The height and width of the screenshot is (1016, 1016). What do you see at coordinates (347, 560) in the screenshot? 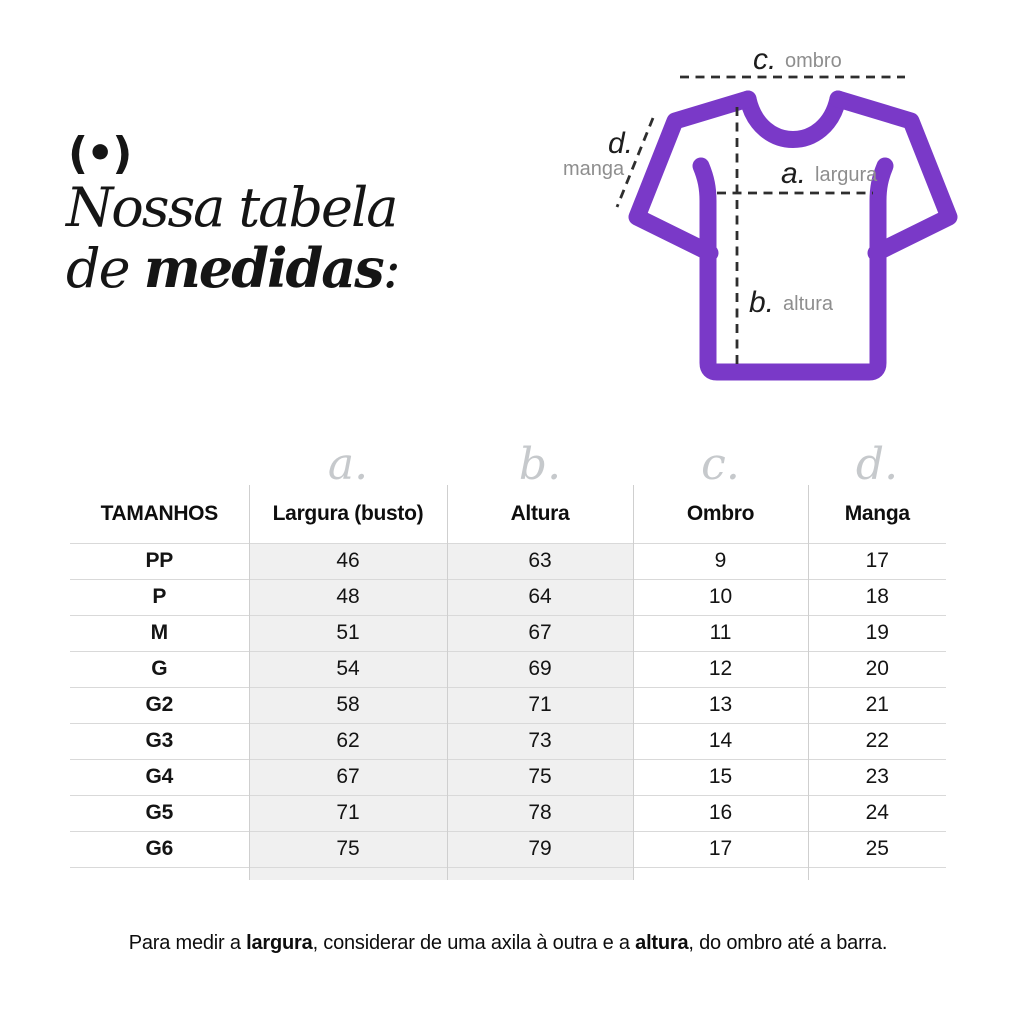
I see `value-cell: 46` at bounding box center [347, 560].